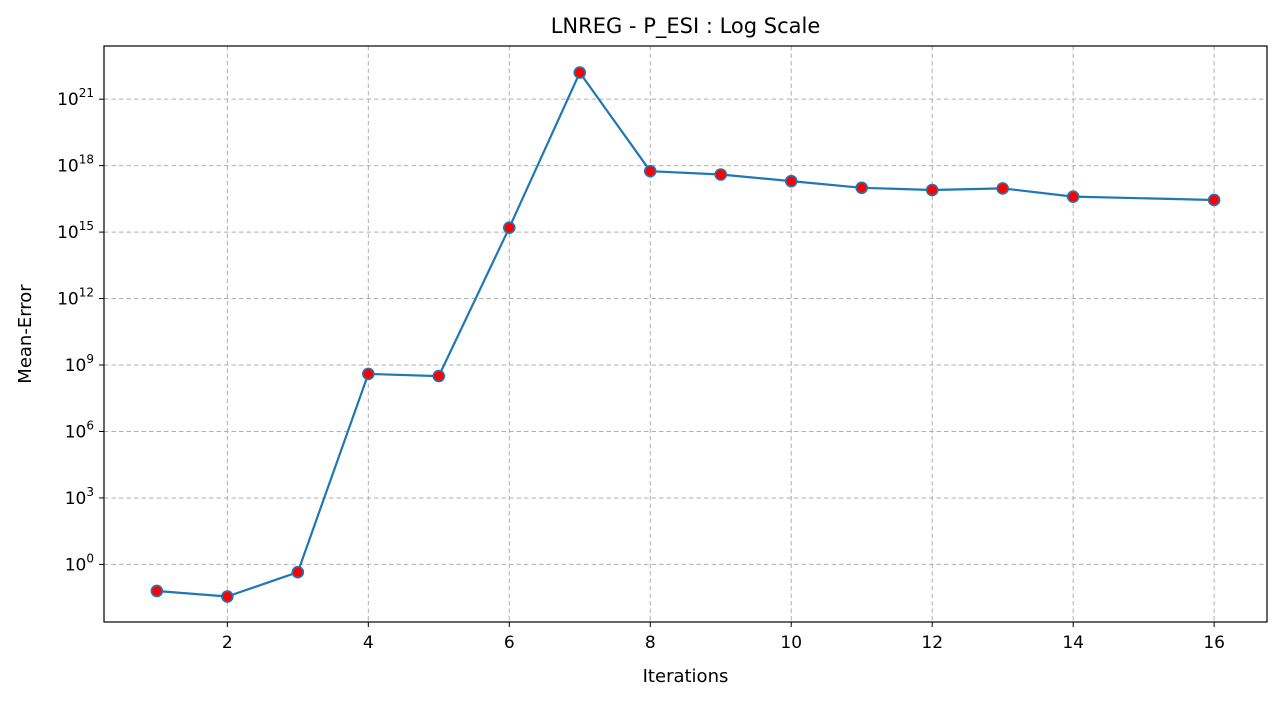  What do you see at coordinates (79, 364) in the screenshot?
I see `y-tick-label: 10⁹` at bounding box center [79, 364].